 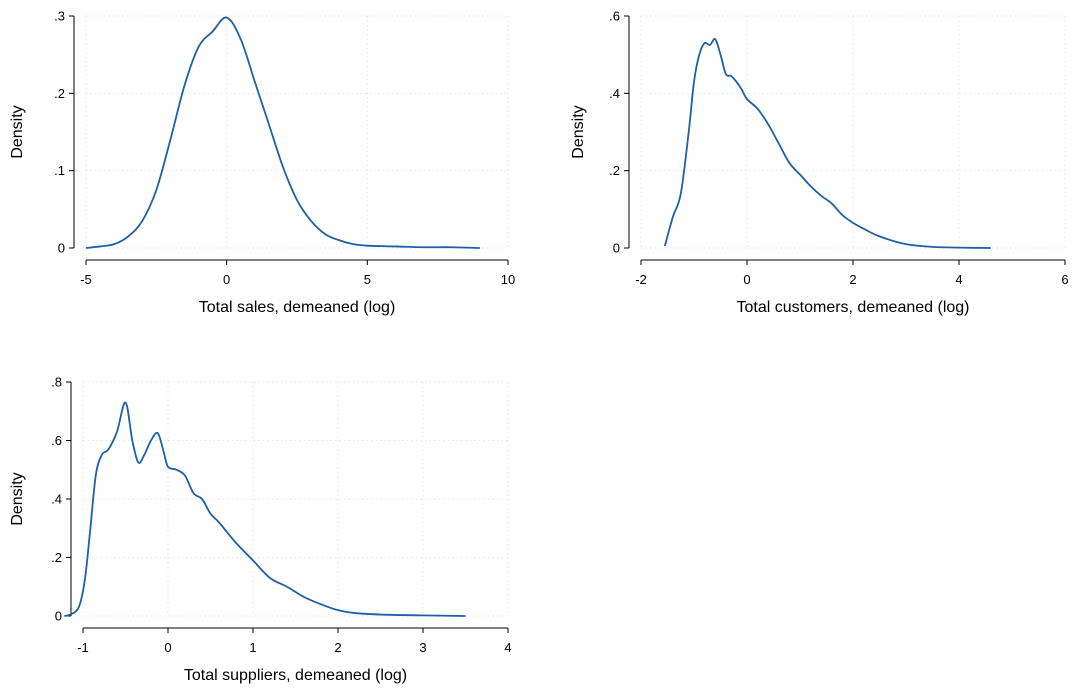 I want to click on y-tick-label: .1, so click(x=59, y=170).